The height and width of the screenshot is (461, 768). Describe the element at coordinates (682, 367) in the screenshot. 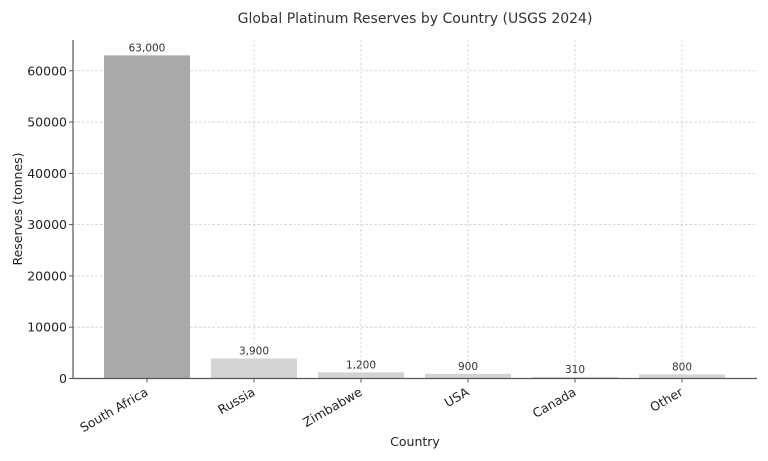

I see `bar-value-label: 800` at that location.